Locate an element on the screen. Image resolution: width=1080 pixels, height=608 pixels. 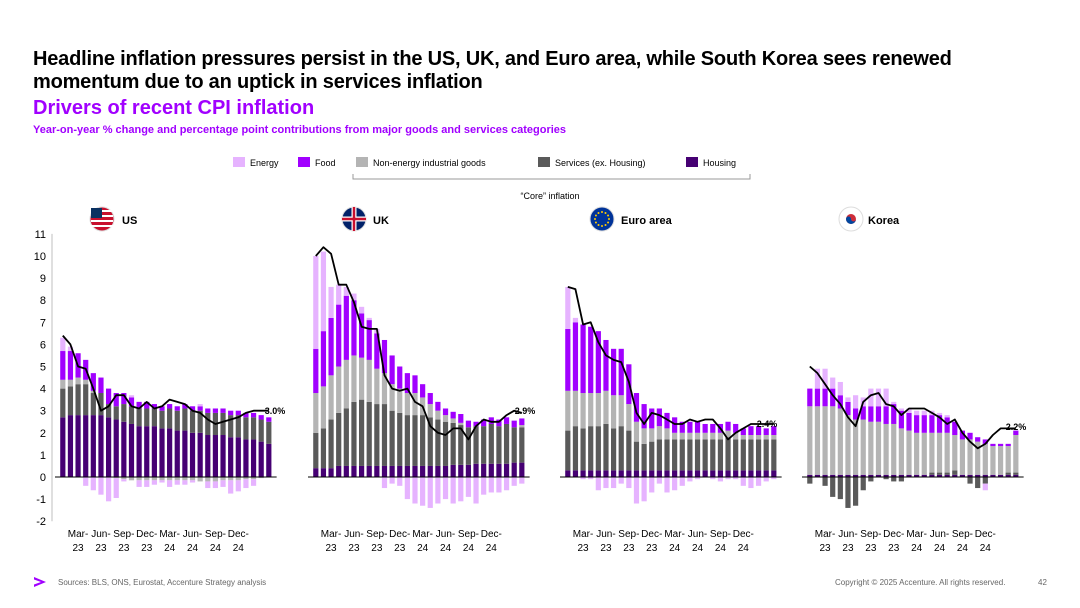
legend-swatch-goods is located at coordinates (362, 162).